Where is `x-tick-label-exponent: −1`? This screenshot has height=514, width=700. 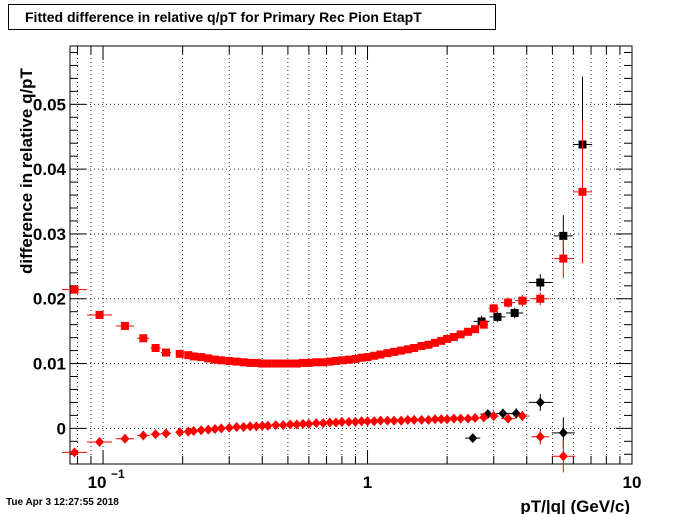 x-tick-label-exponent: −1 is located at coordinates (118, 474).